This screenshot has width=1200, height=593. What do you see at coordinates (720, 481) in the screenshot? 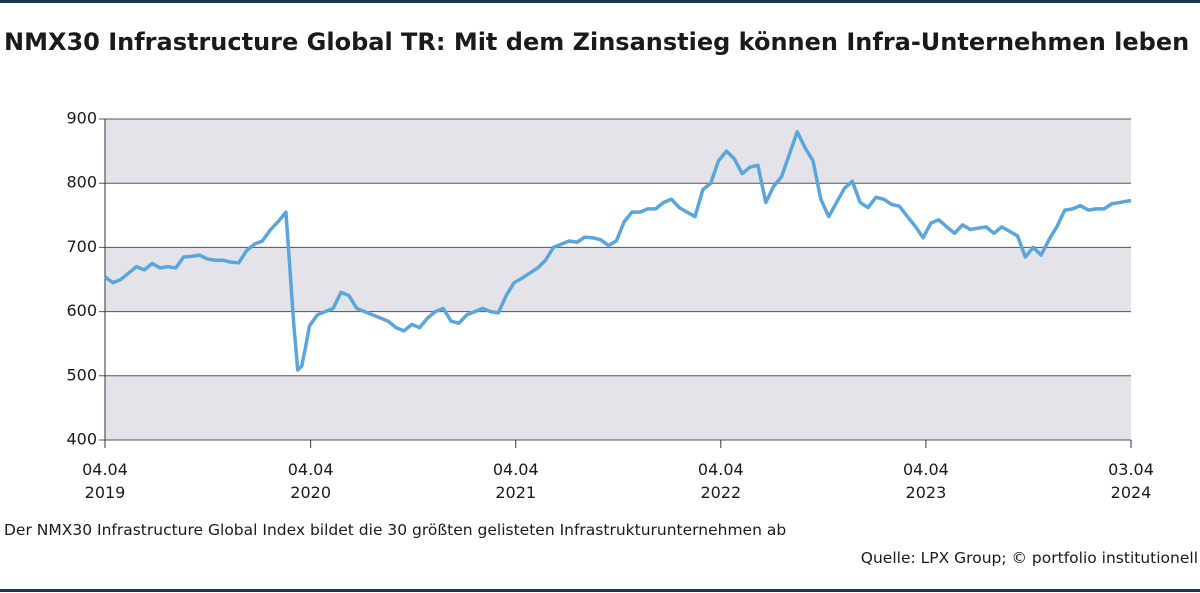
I see `x-tick-label: 04.04 2022` at bounding box center [720, 481].